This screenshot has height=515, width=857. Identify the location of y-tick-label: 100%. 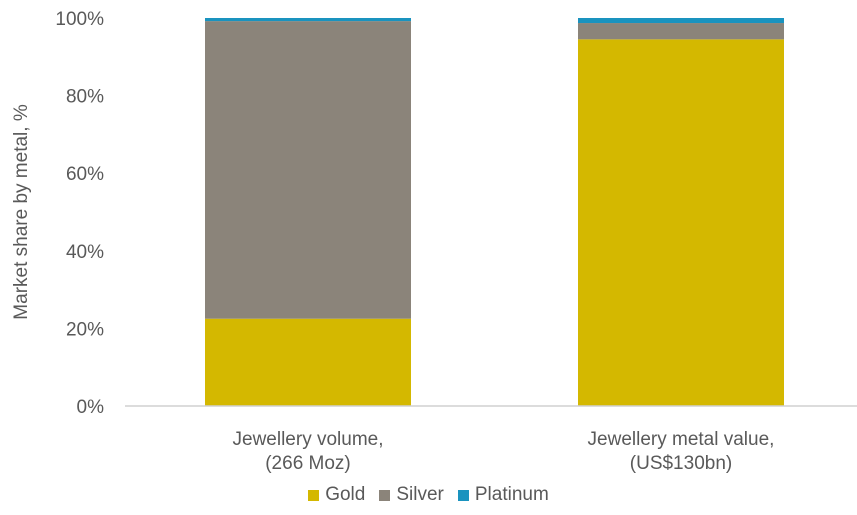
(79, 19).